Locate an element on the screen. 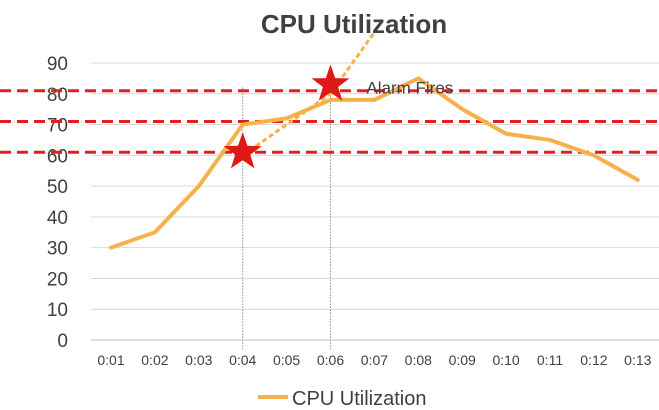 The image size is (659, 410). y-tick-label: 20 is located at coordinates (57, 279).